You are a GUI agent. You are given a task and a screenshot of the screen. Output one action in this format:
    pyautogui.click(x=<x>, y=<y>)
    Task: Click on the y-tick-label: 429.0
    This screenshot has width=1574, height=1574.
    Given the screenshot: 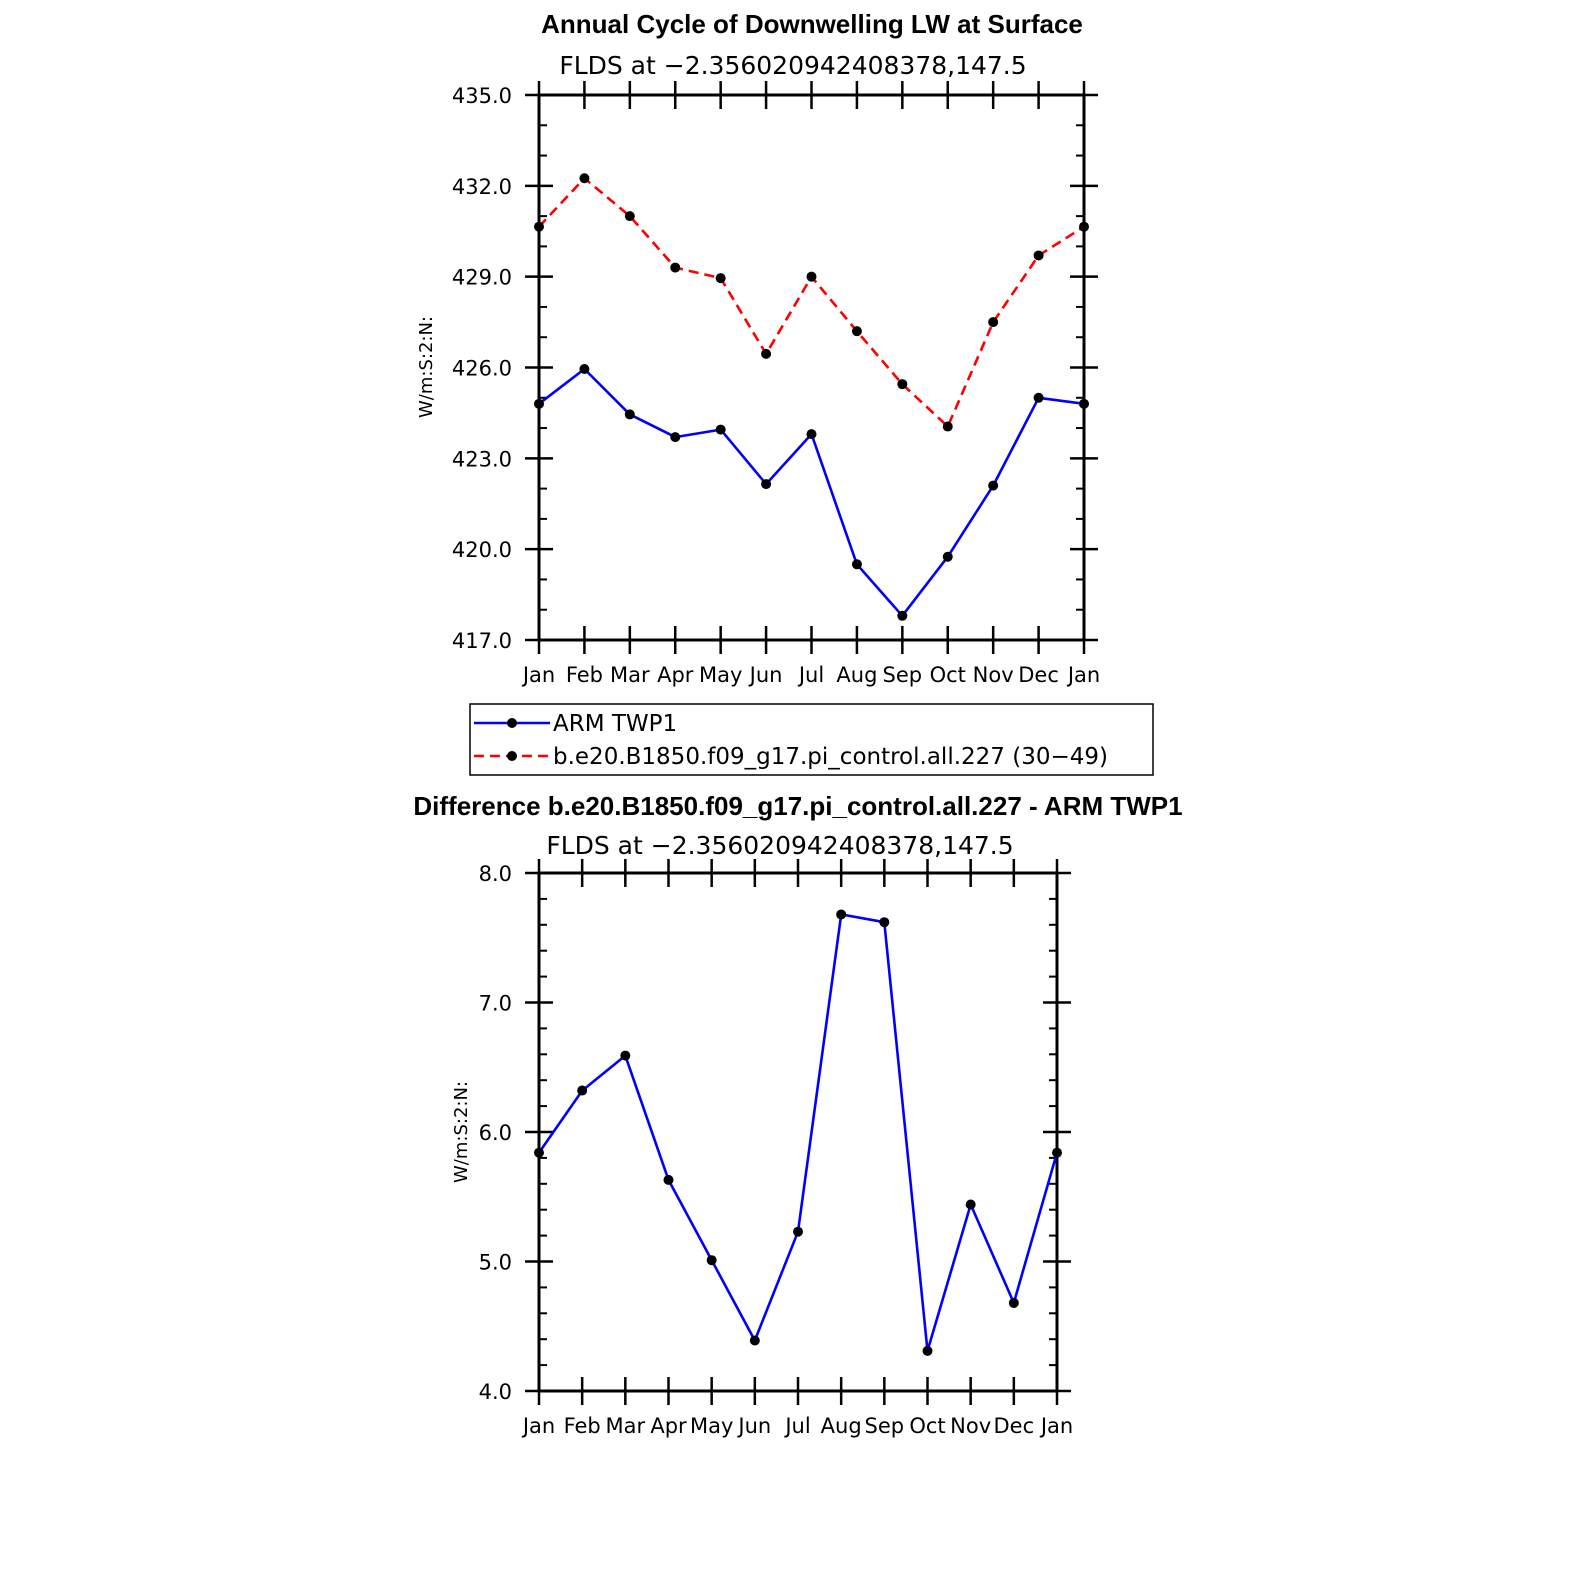 What is the action you would take?
    pyautogui.click(x=482, y=278)
    